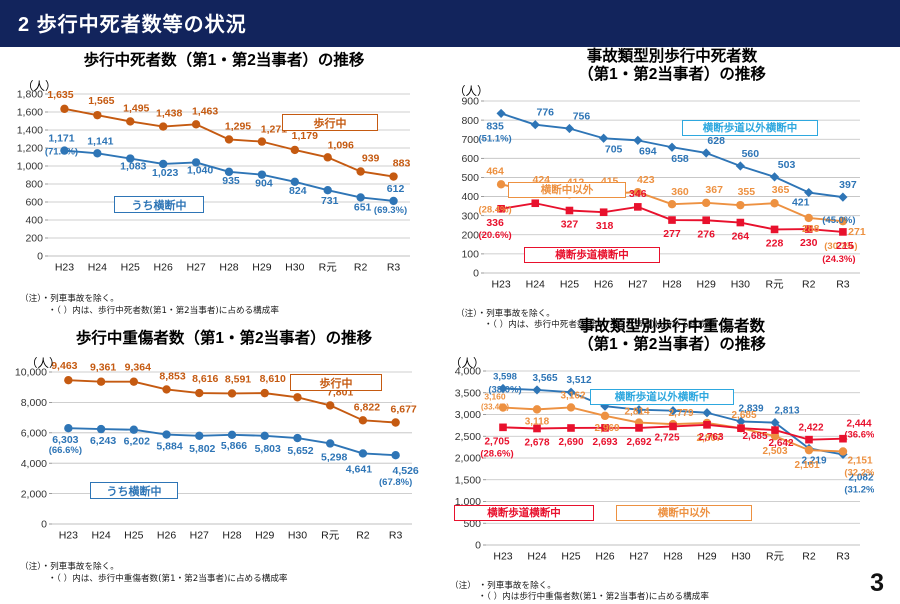 The width and height of the screenshot is (900, 604). I want to click on data-label: 3,160, so click(495, 396).